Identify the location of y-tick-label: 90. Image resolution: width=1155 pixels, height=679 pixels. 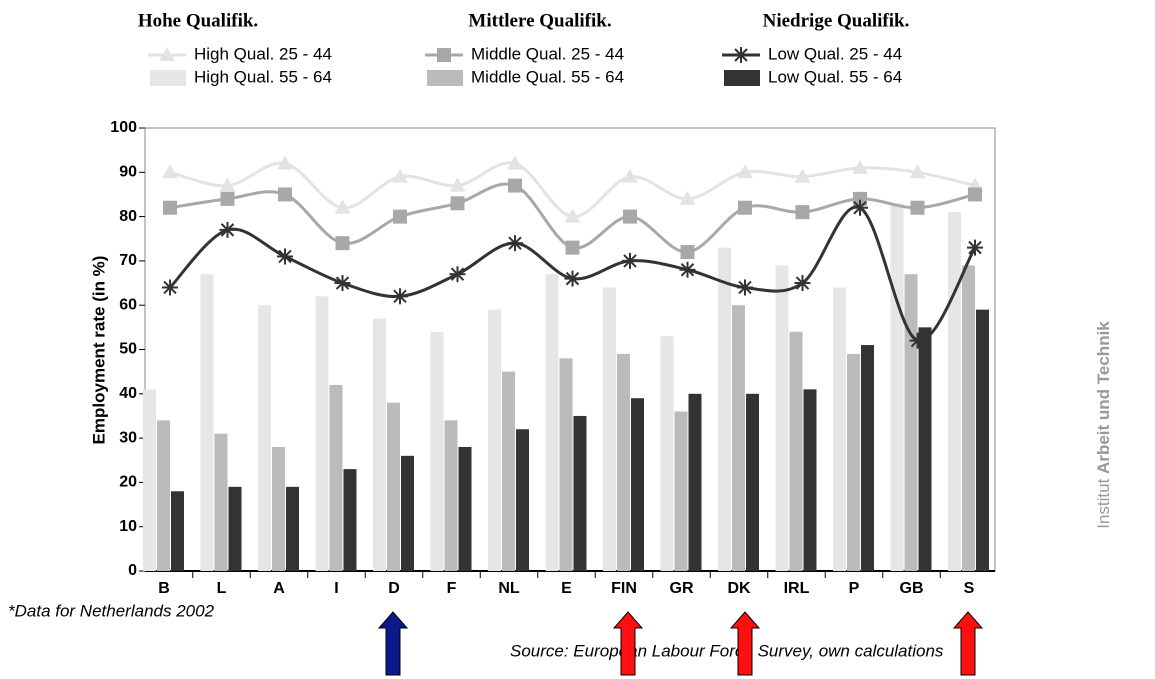
(128, 172).